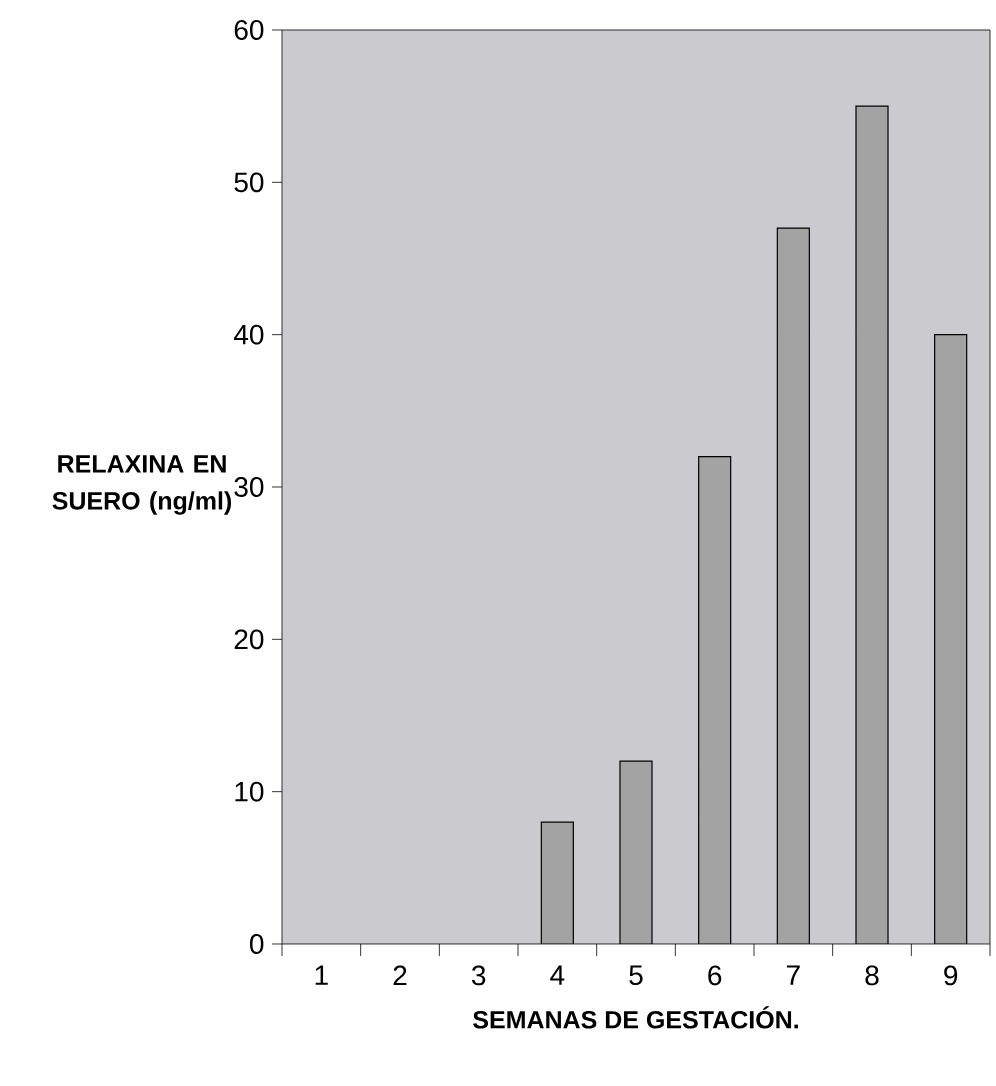  I want to click on x-axis-title: SEMANAS DE GESTACIÓN., so click(635, 1017).